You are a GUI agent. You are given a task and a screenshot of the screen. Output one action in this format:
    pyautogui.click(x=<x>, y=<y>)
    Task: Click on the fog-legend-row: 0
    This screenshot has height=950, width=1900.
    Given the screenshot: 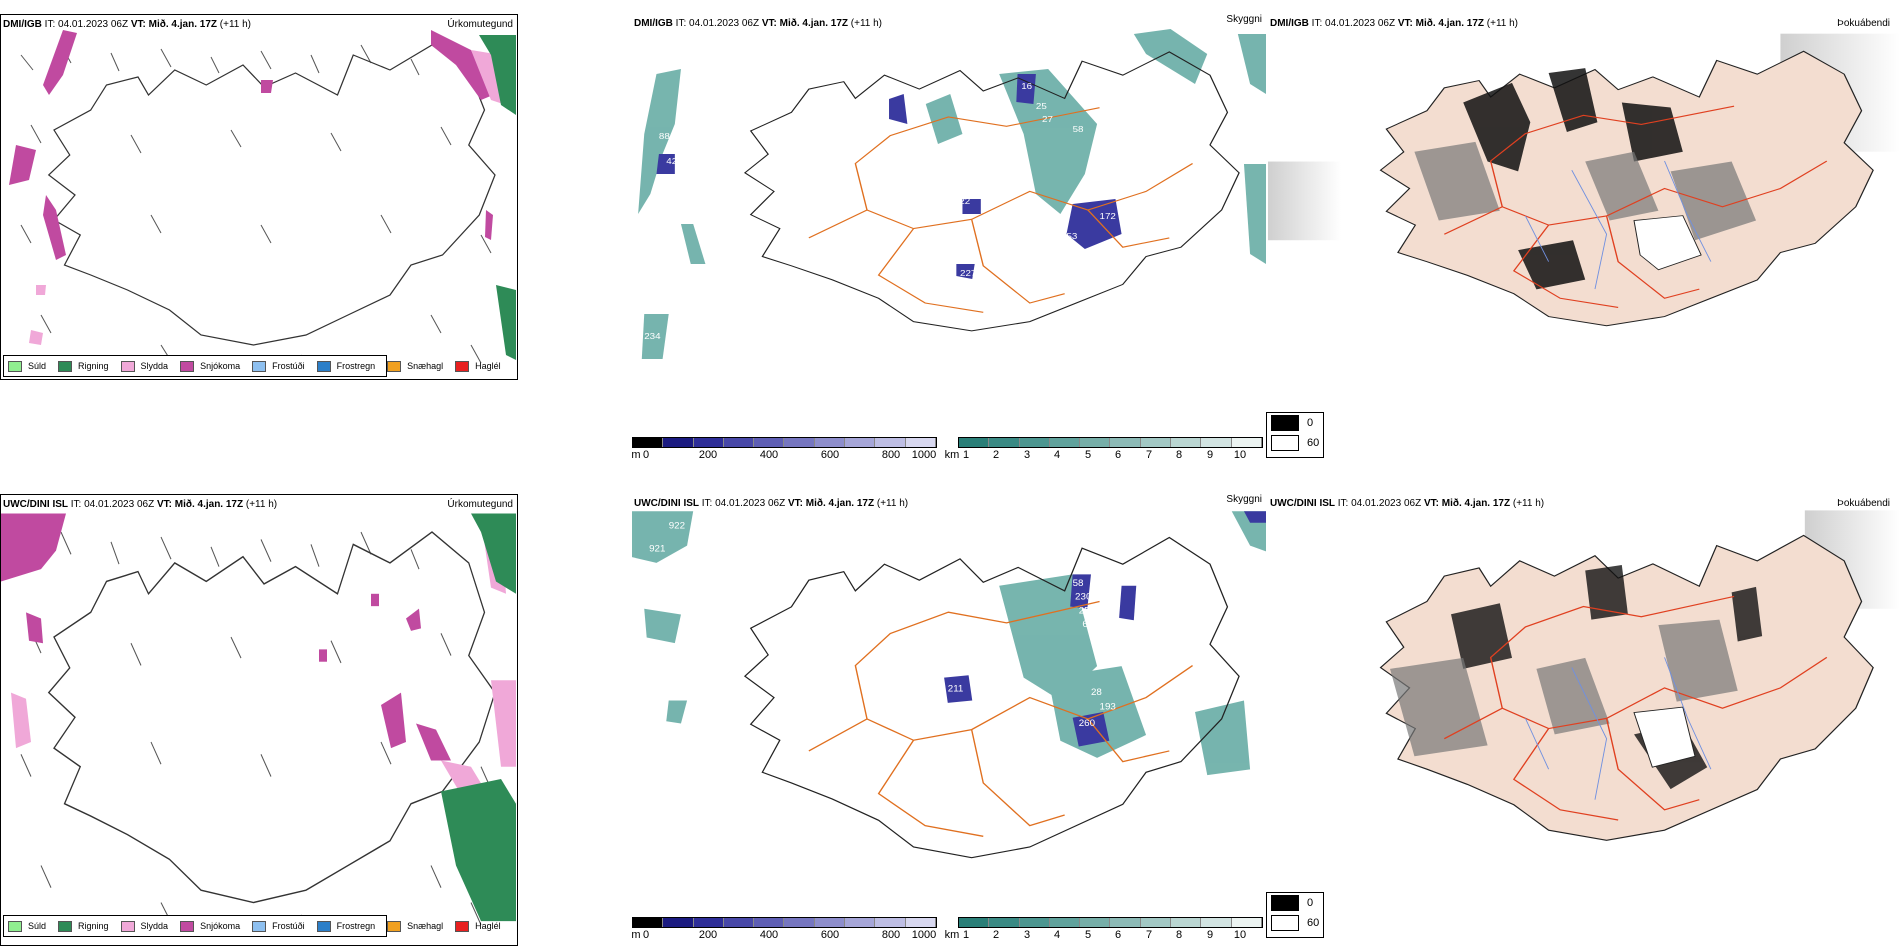 What is the action you would take?
    pyautogui.click(x=1295, y=903)
    